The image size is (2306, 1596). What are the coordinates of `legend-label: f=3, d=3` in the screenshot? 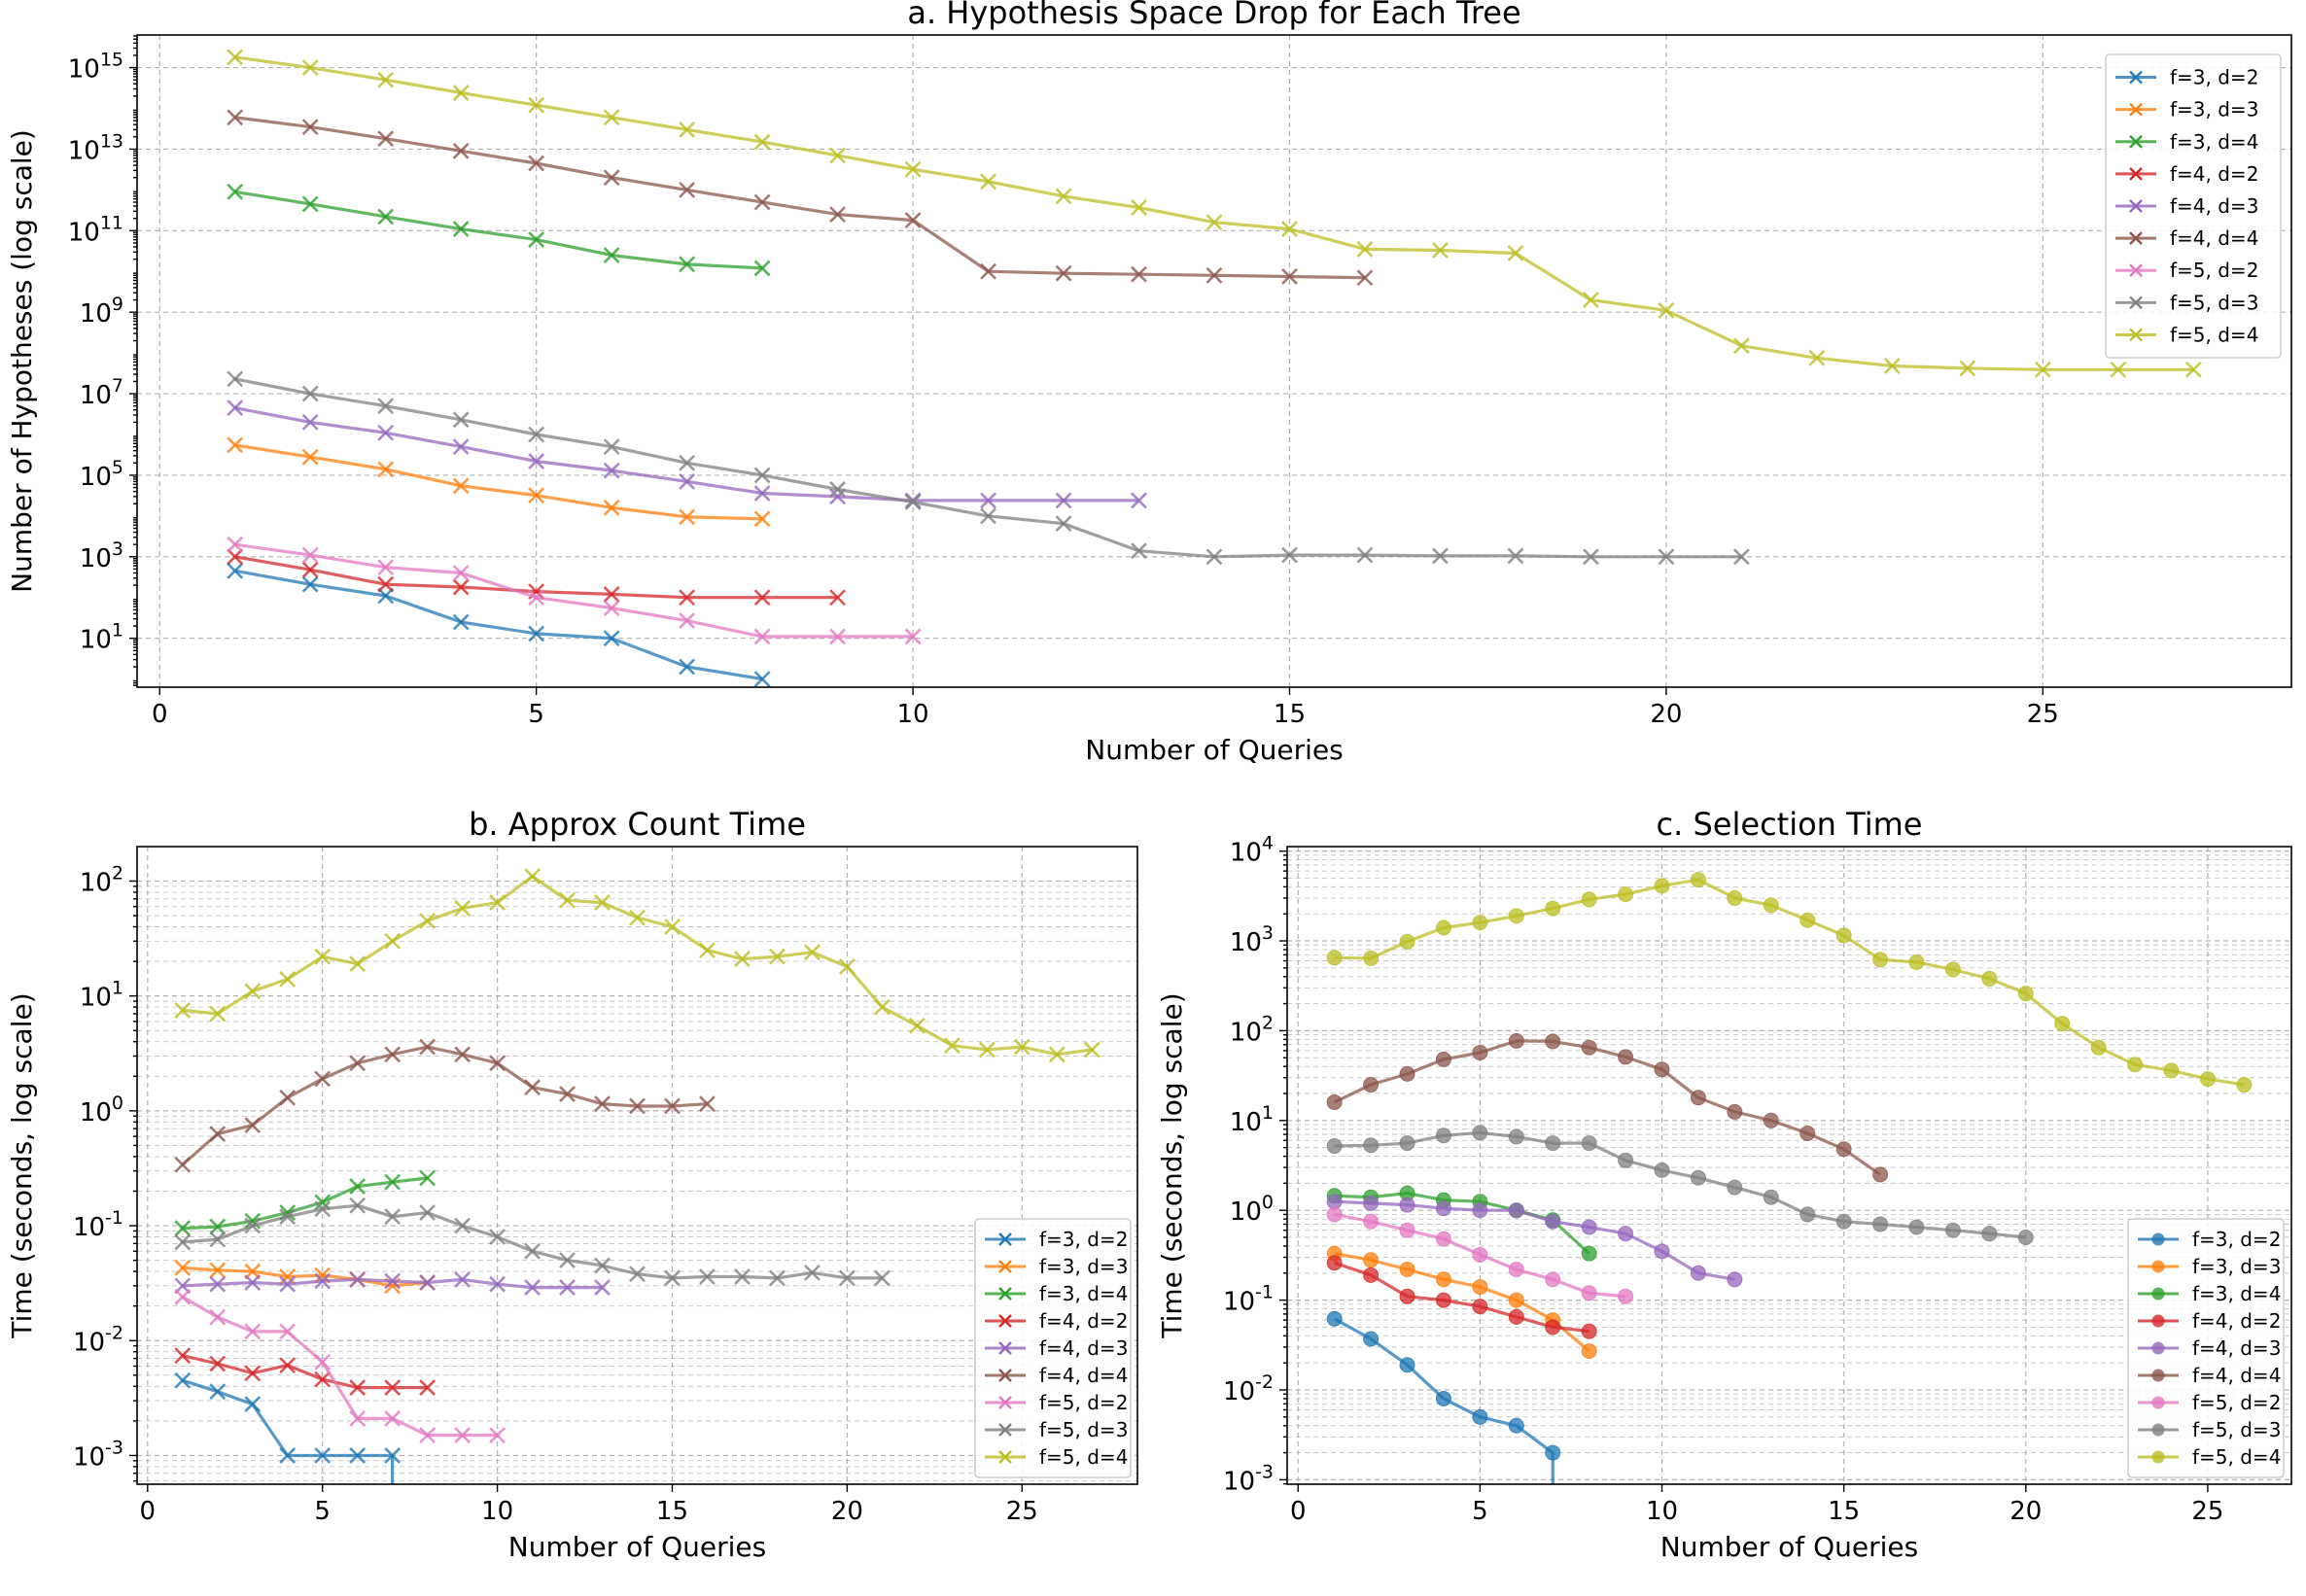 It's located at (2236, 1266).